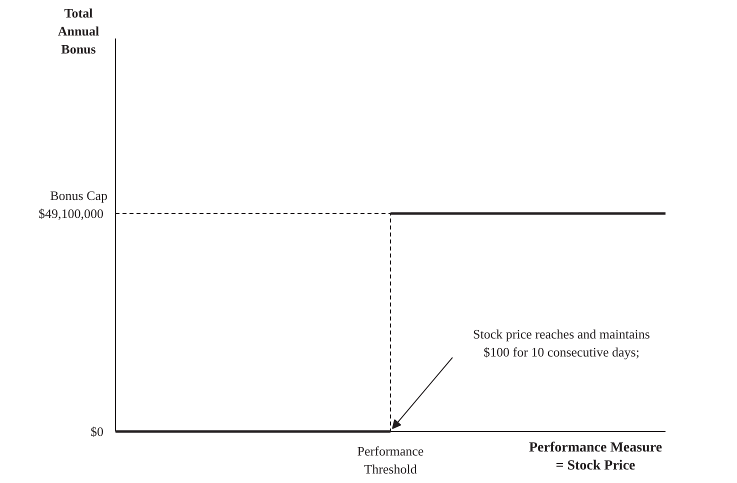 The width and height of the screenshot is (737, 483). I want to click on annotation: Stock price reaches and maintains $100 for 10 consecutive days;, so click(561, 343).